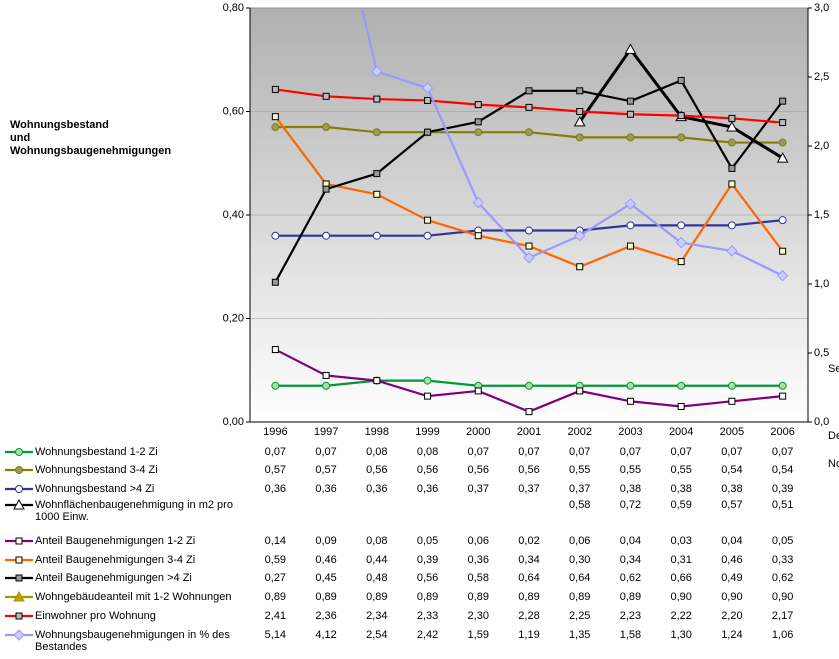  What do you see at coordinates (680, 560) in the screenshot?
I see `table-value: 0,31` at bounding box center [680, 560].